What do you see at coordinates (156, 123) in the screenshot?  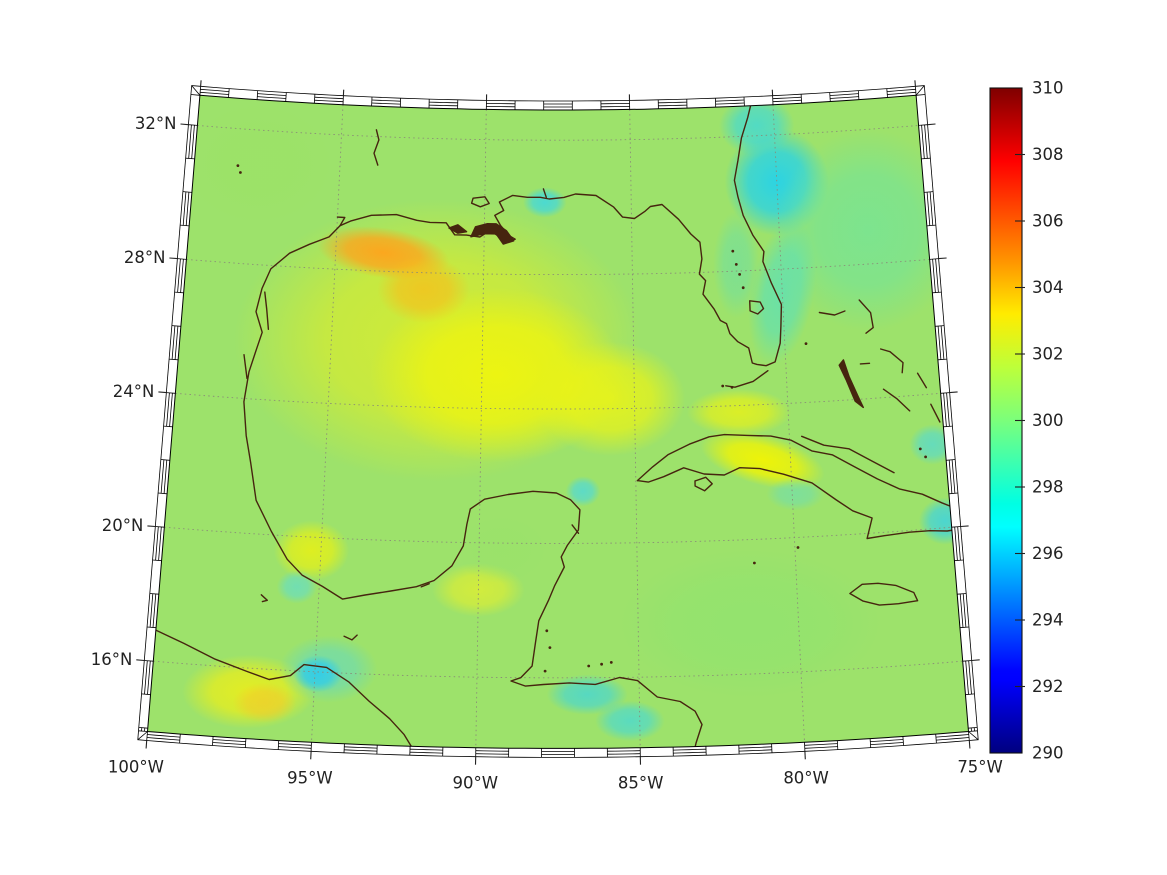 I see `lat-tick-label: 32°N` at bounding box center [156, 123].